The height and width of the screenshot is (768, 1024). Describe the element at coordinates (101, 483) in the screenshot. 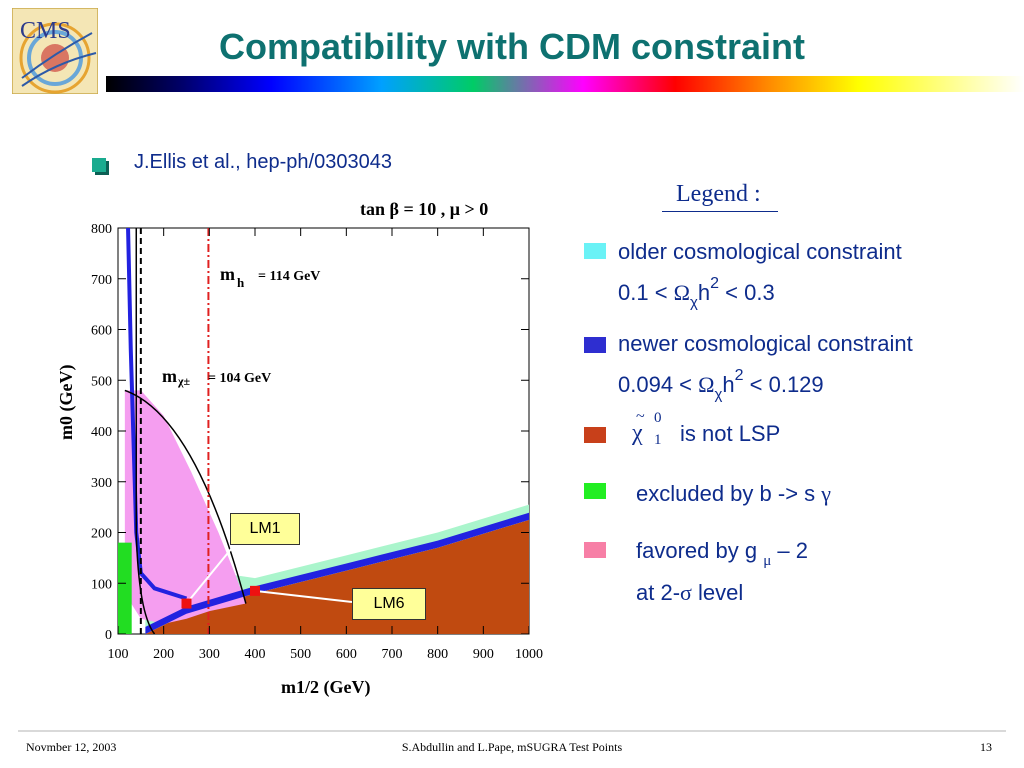

I see `y-tick-label: 300` at that location.